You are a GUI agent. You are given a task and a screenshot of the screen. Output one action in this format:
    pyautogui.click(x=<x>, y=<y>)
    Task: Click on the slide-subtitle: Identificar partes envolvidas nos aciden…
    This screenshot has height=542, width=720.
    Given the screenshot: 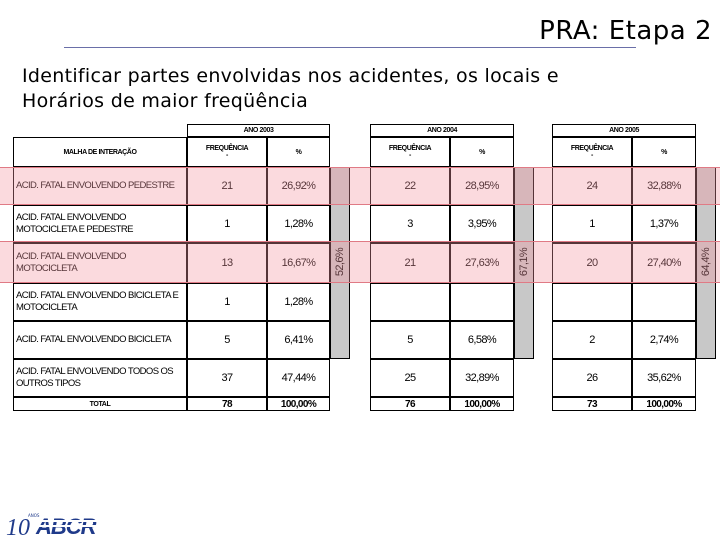 What is the action you would take?
    pyautogui.click(x=290, y=89)
    